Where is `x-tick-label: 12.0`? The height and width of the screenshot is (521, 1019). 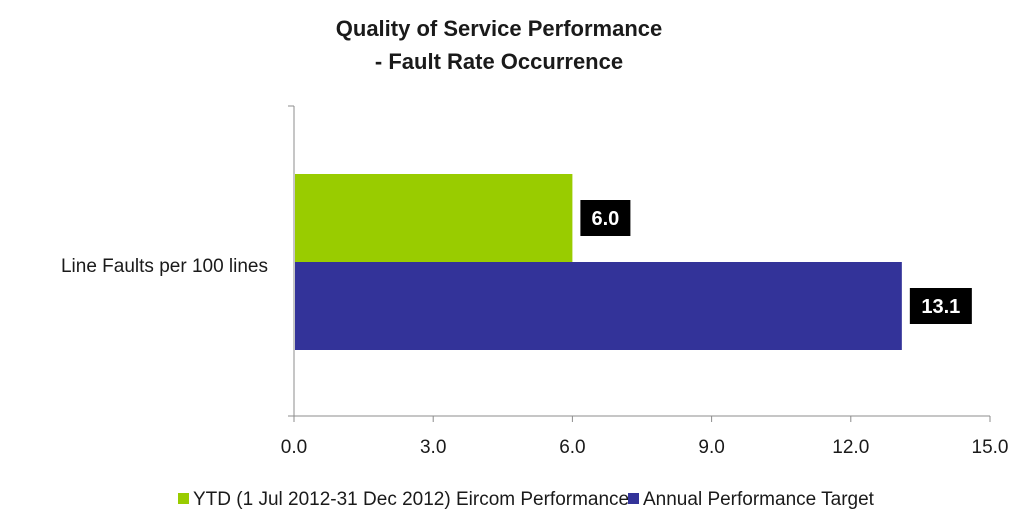 x-tick-label: 12.0 is located at coordinates (850, 447).